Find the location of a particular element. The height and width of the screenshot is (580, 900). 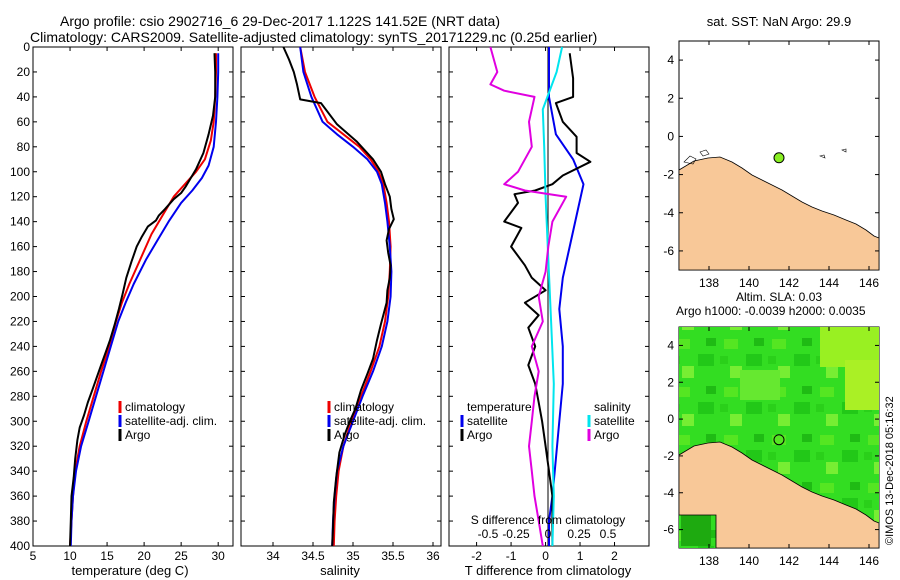

t-difference-axis-ticks: -2 -1 0 1 2 is located at coordinates (544, 305).